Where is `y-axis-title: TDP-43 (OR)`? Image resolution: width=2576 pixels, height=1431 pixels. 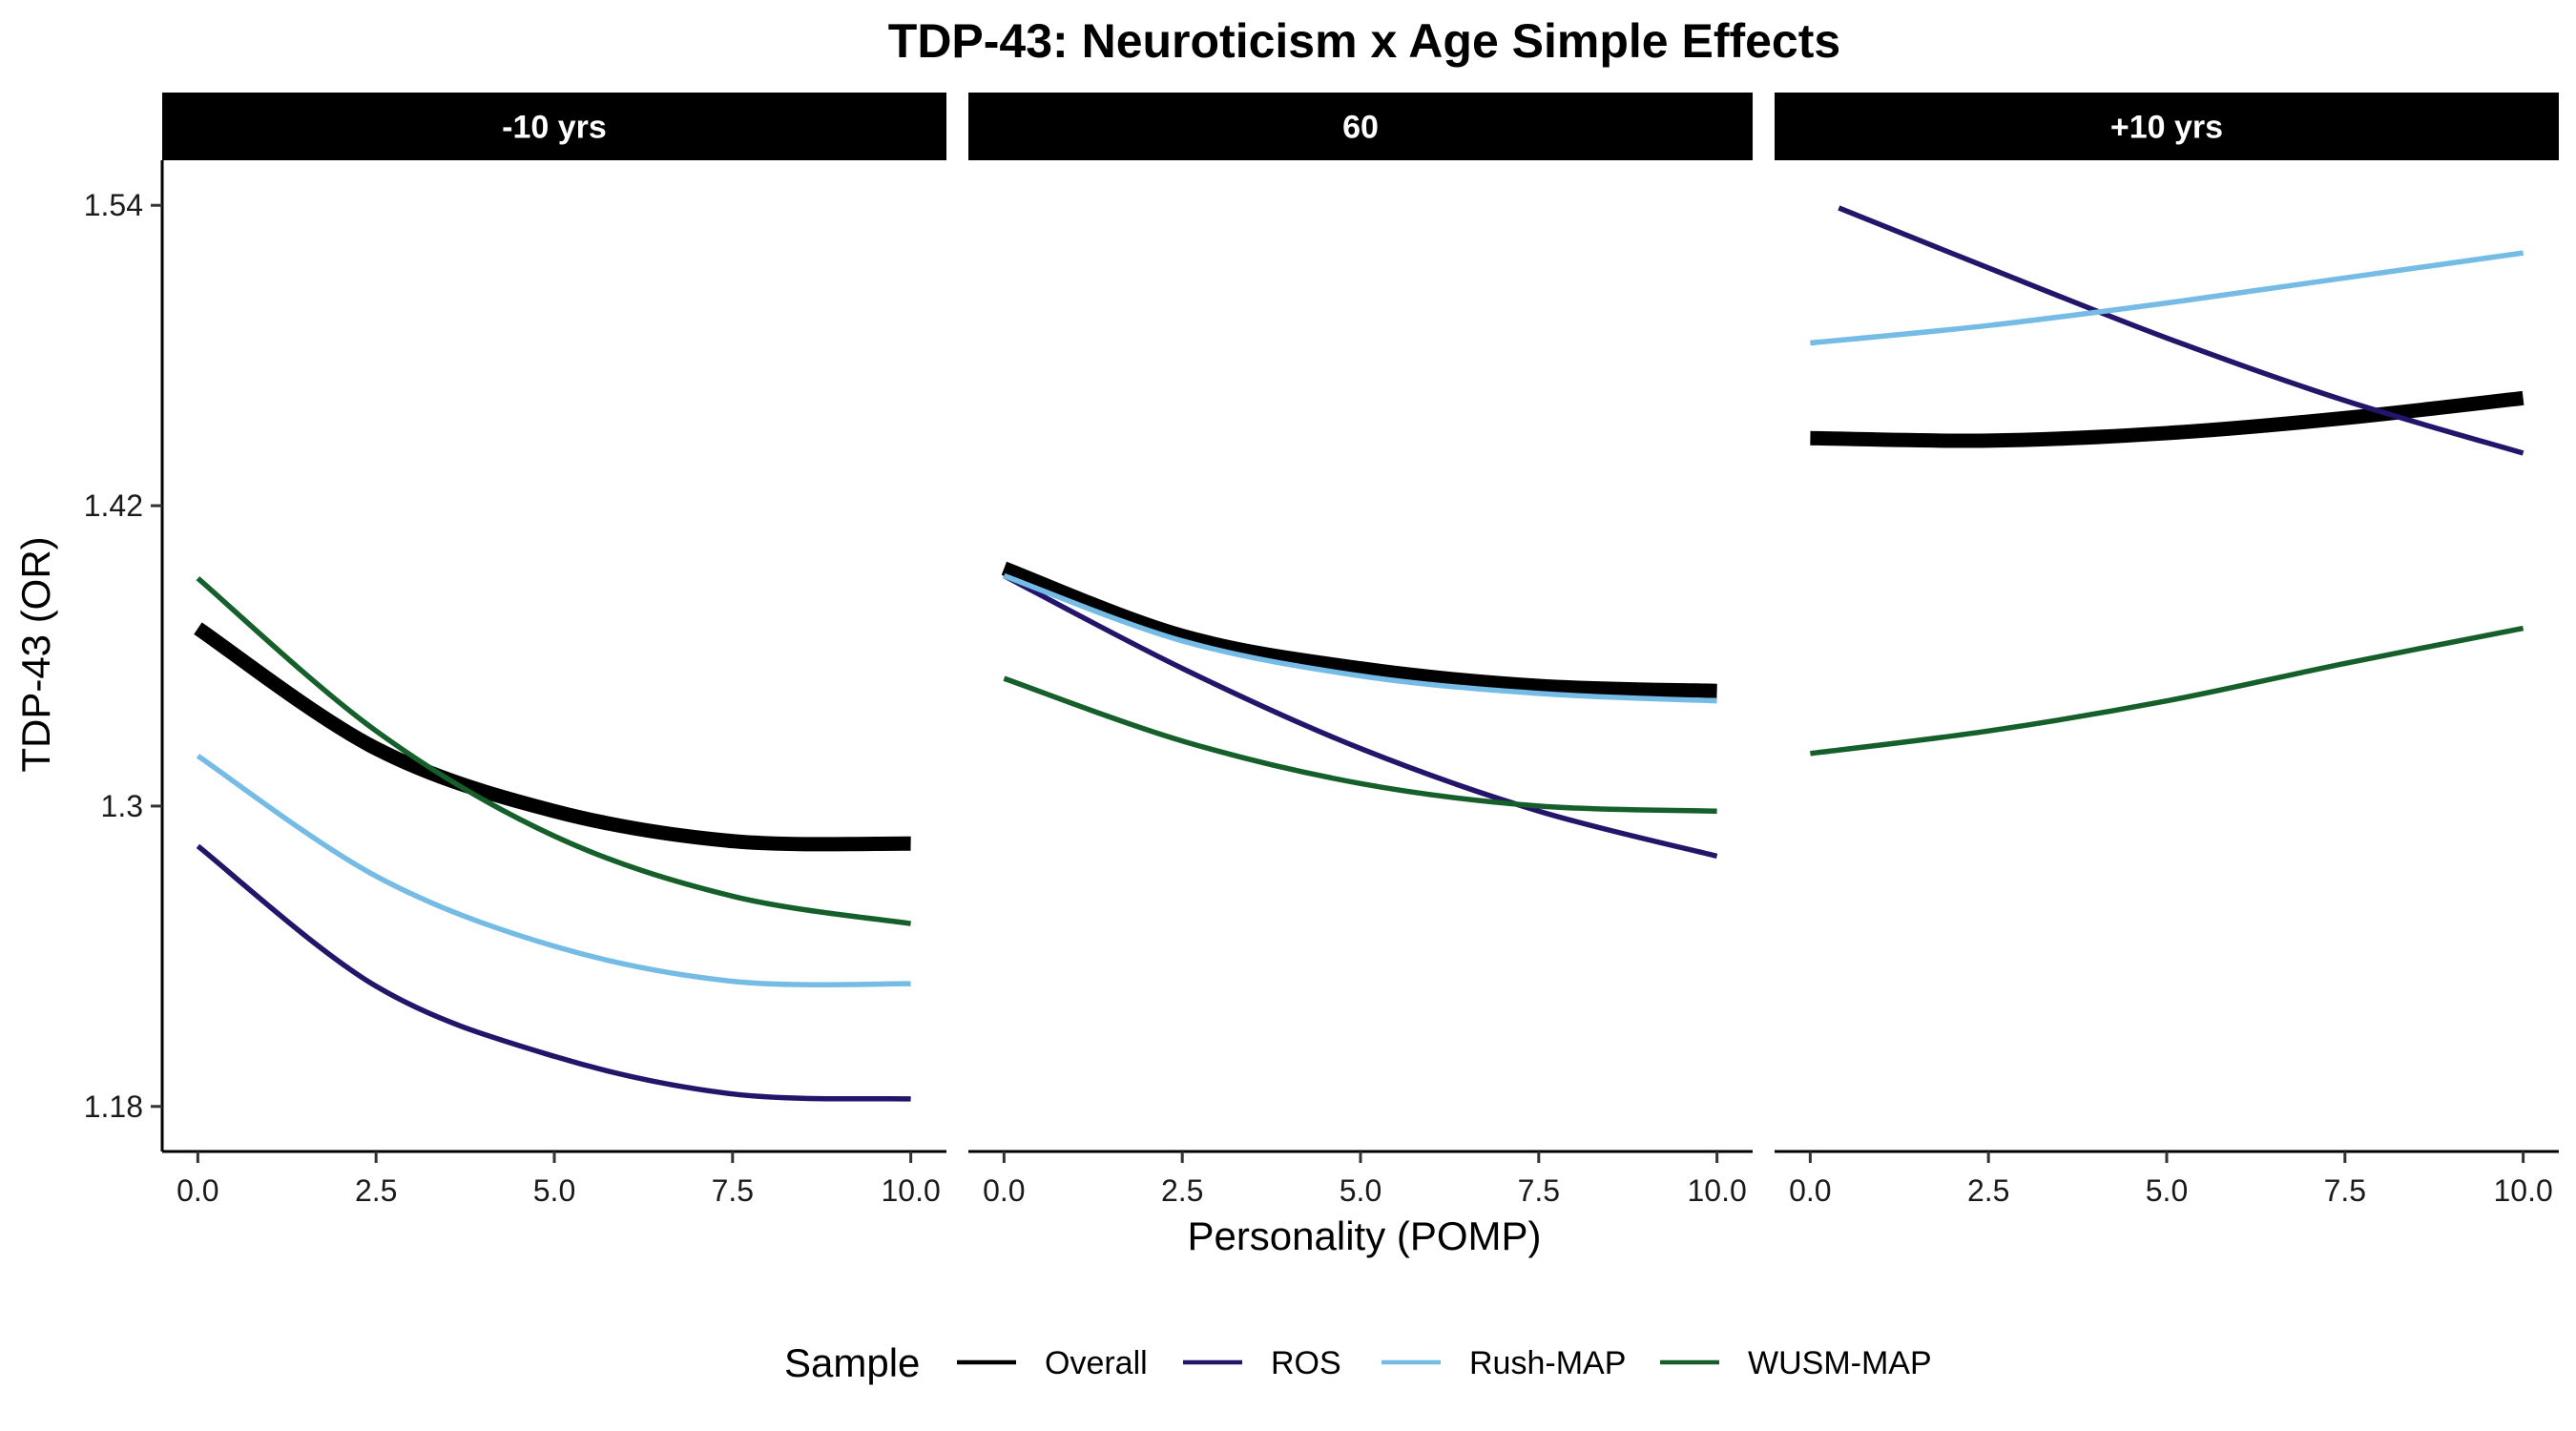
y-axis-title: TDP-43 (OR) is located at coordinates (35, 654).